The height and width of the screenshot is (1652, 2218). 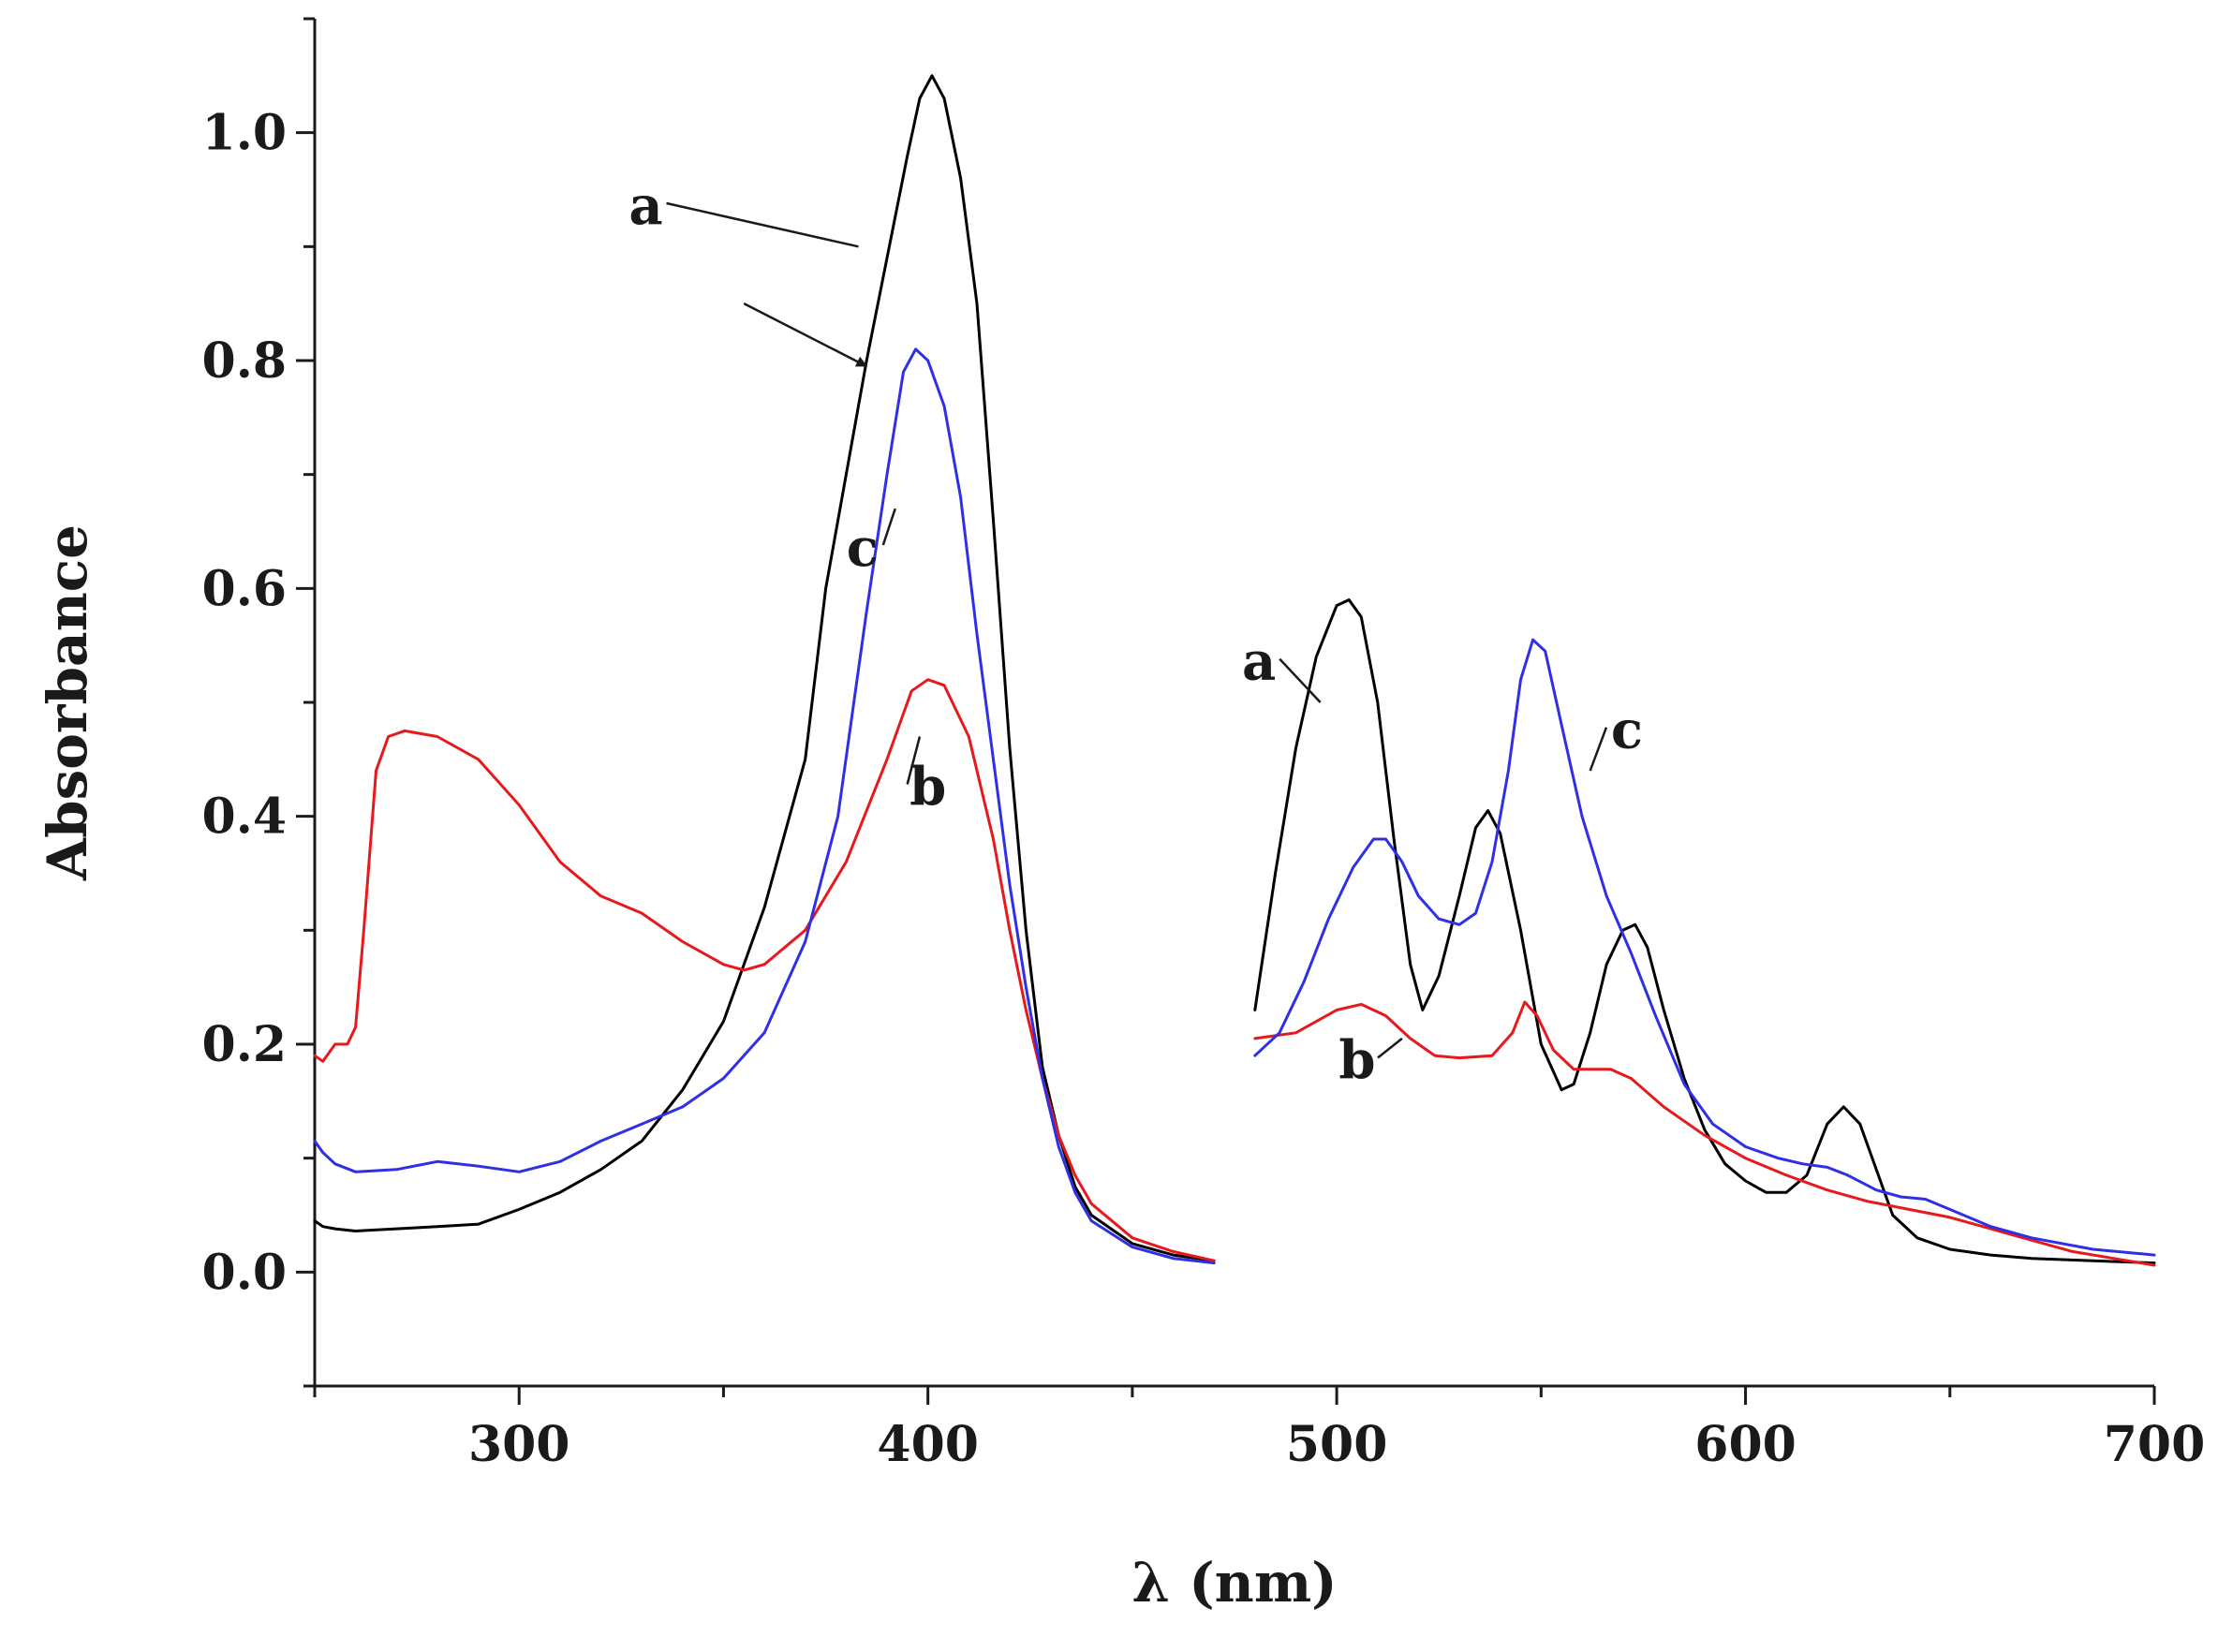 What do you see at coordinates (244, 1273) in the screenshot?
I see `y-tick-label: 0.0` at bounding box center [244, 1273].